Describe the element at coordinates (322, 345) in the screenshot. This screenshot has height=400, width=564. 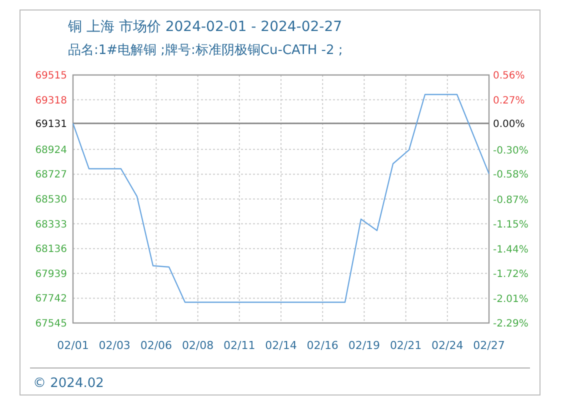
I see `x-tick-label: 02/16` at that location.